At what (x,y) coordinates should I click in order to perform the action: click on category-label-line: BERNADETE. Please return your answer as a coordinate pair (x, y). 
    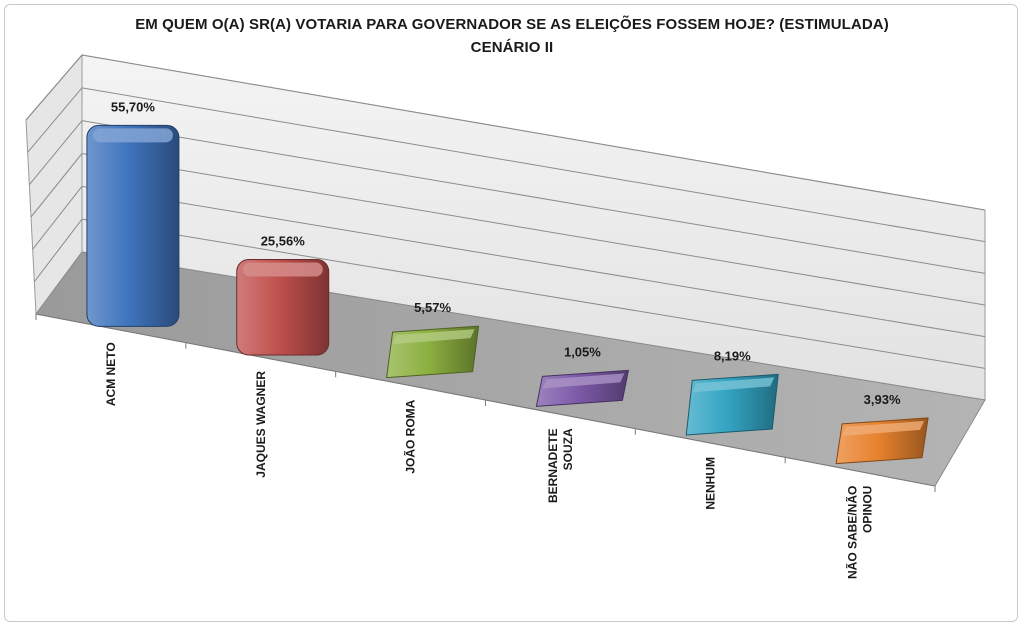
    Looking at the image, I should click on (553, 465).